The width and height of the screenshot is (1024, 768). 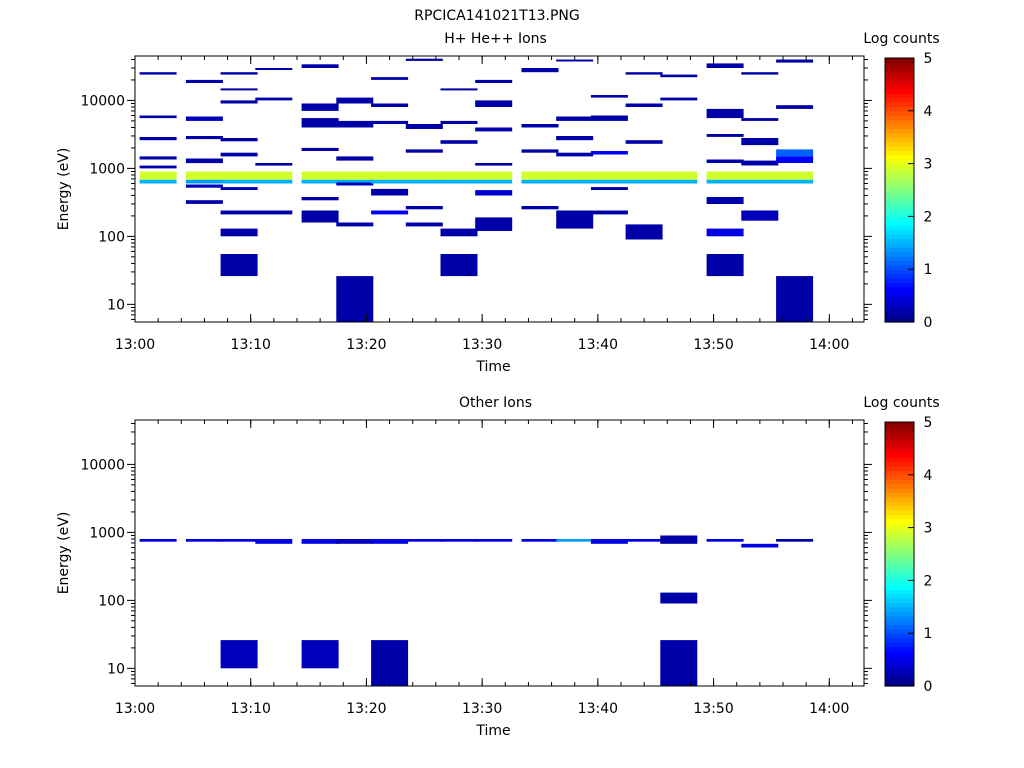 I want to click on x-tick-label: 13:50, so click(x=713, y=709).